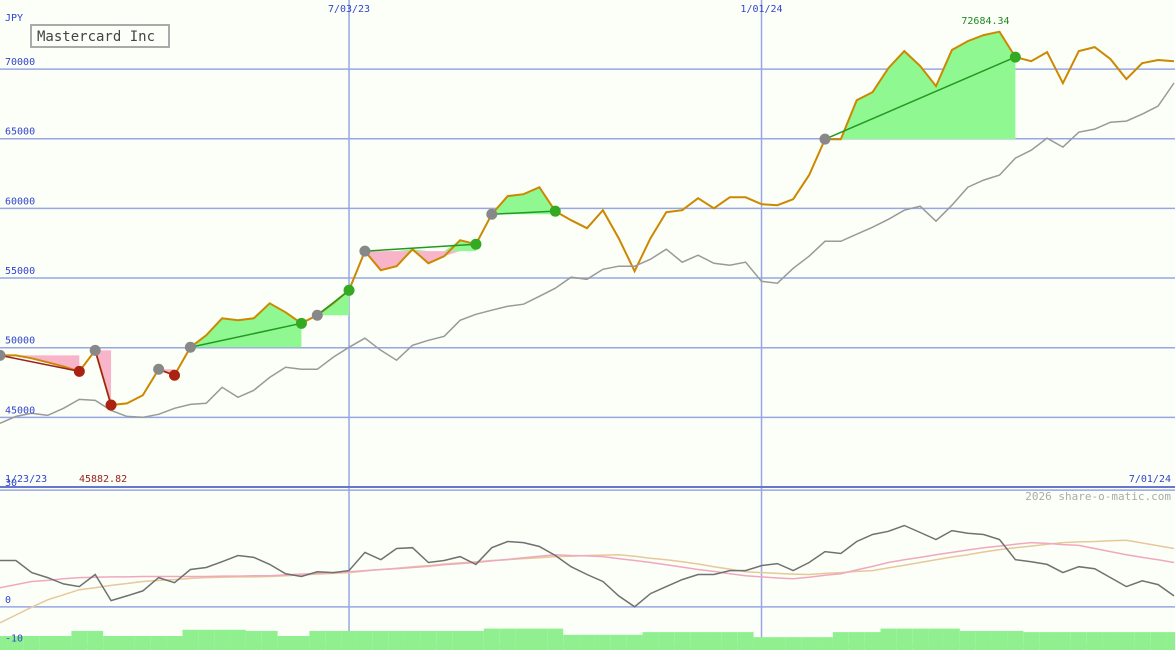 The height and width of the screenshot is (650, 1175). I want to click on x-tick-label: 7/03/23, so click(349, 9).